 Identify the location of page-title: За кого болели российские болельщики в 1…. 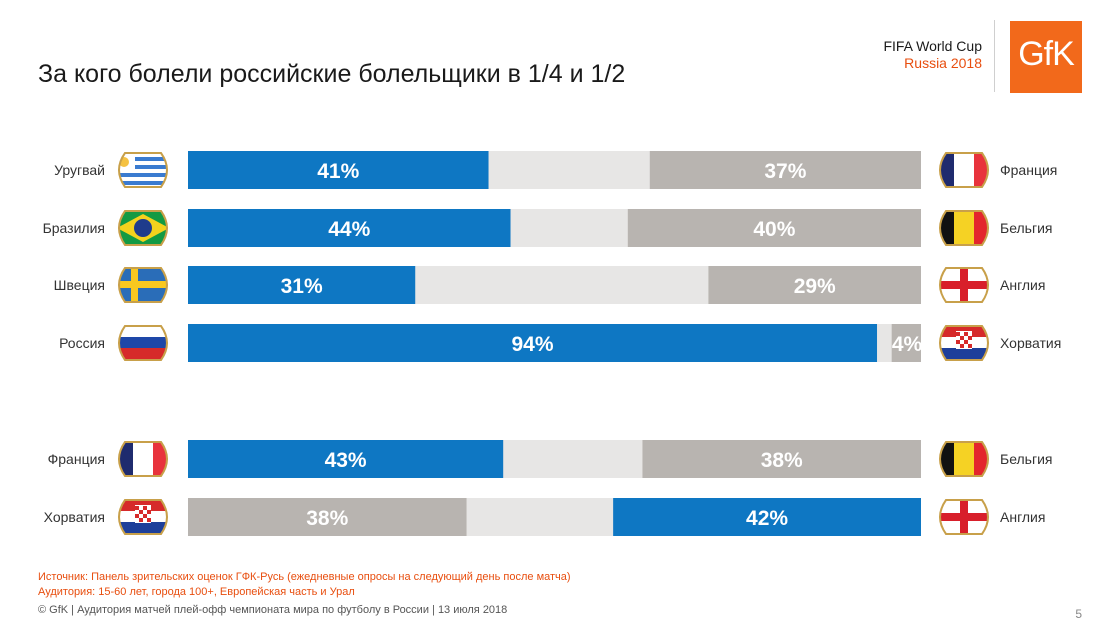
(332, 74).